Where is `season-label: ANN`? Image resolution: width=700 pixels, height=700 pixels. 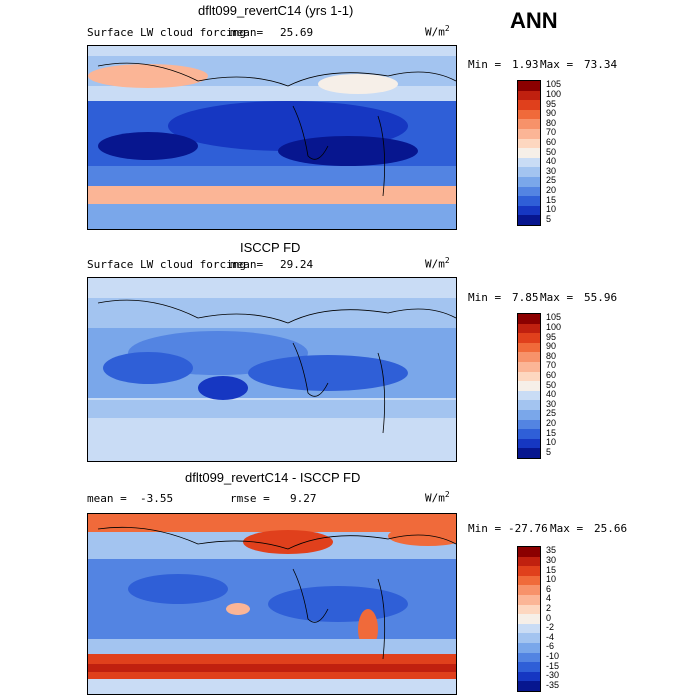
season-label: ANN is located at coordinates (534, 20).